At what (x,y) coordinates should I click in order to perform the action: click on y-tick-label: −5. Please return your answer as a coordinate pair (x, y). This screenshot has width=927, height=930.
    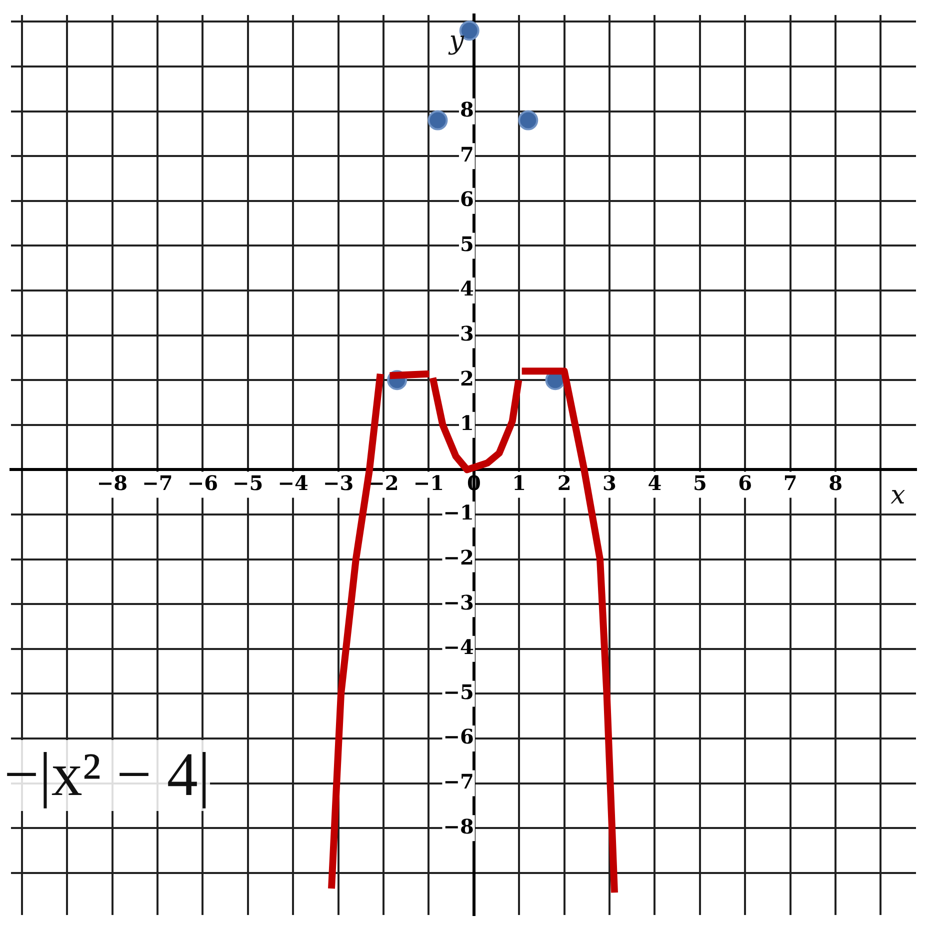
    Looking at the image, I should click on (458, 692).